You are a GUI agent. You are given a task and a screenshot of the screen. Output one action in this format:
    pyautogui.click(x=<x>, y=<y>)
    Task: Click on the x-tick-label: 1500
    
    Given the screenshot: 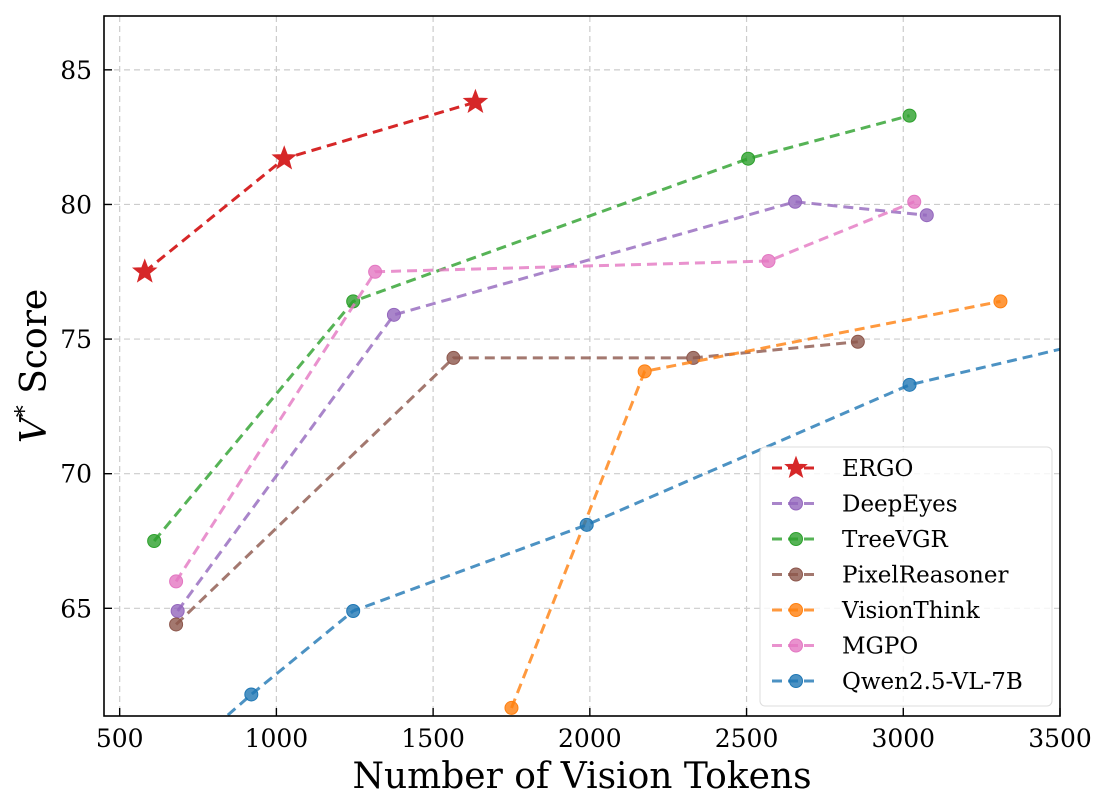 What is the action you would take?
    pyautogui.click(x=433, y=738)
    